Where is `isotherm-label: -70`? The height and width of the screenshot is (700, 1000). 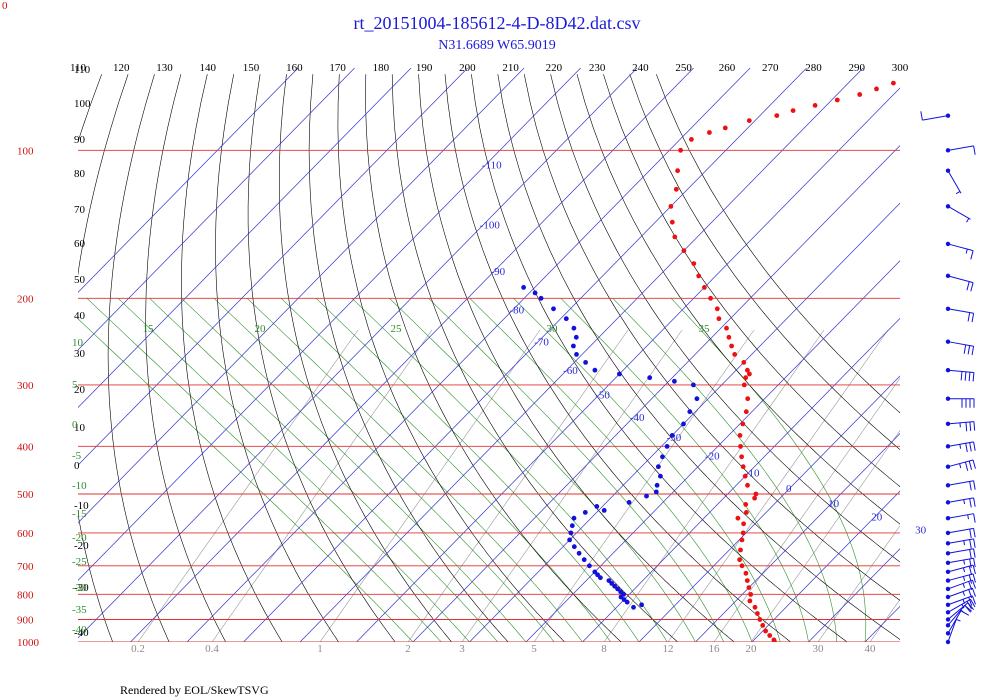
isotherm-label: -70 is located at coordinates (541, 343).